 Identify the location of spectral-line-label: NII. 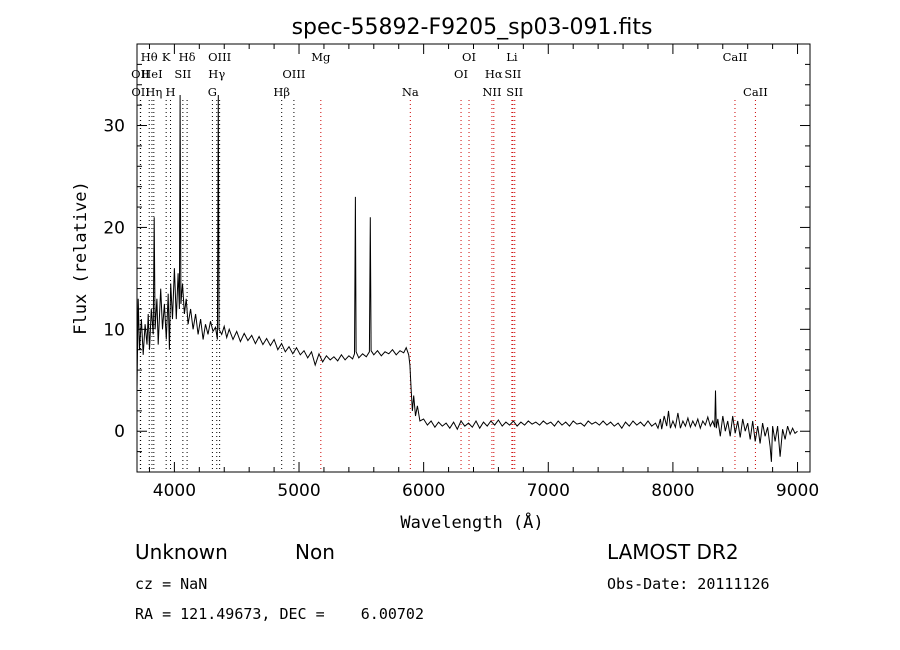
(491, 92).